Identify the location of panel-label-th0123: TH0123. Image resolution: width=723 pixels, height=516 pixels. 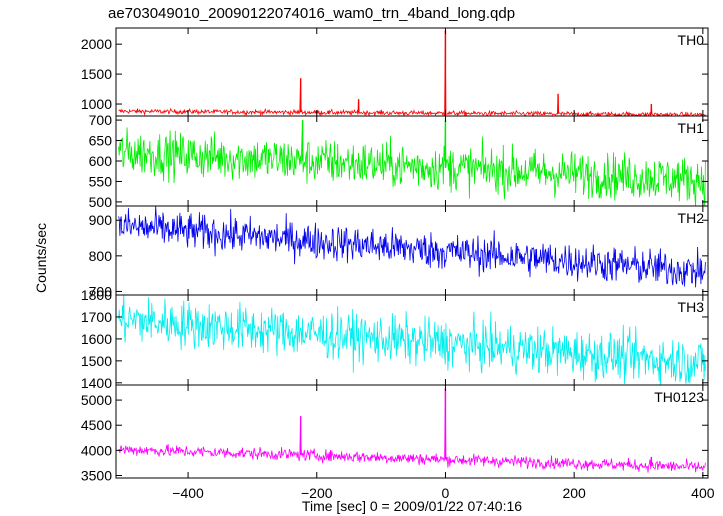
(679, 397).